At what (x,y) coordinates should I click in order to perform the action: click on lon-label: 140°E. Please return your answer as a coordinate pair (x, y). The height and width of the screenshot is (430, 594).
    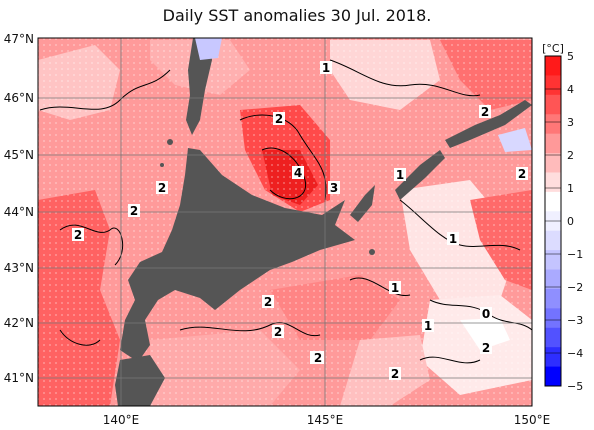
    Looking at the image, I should click on (121, 420).